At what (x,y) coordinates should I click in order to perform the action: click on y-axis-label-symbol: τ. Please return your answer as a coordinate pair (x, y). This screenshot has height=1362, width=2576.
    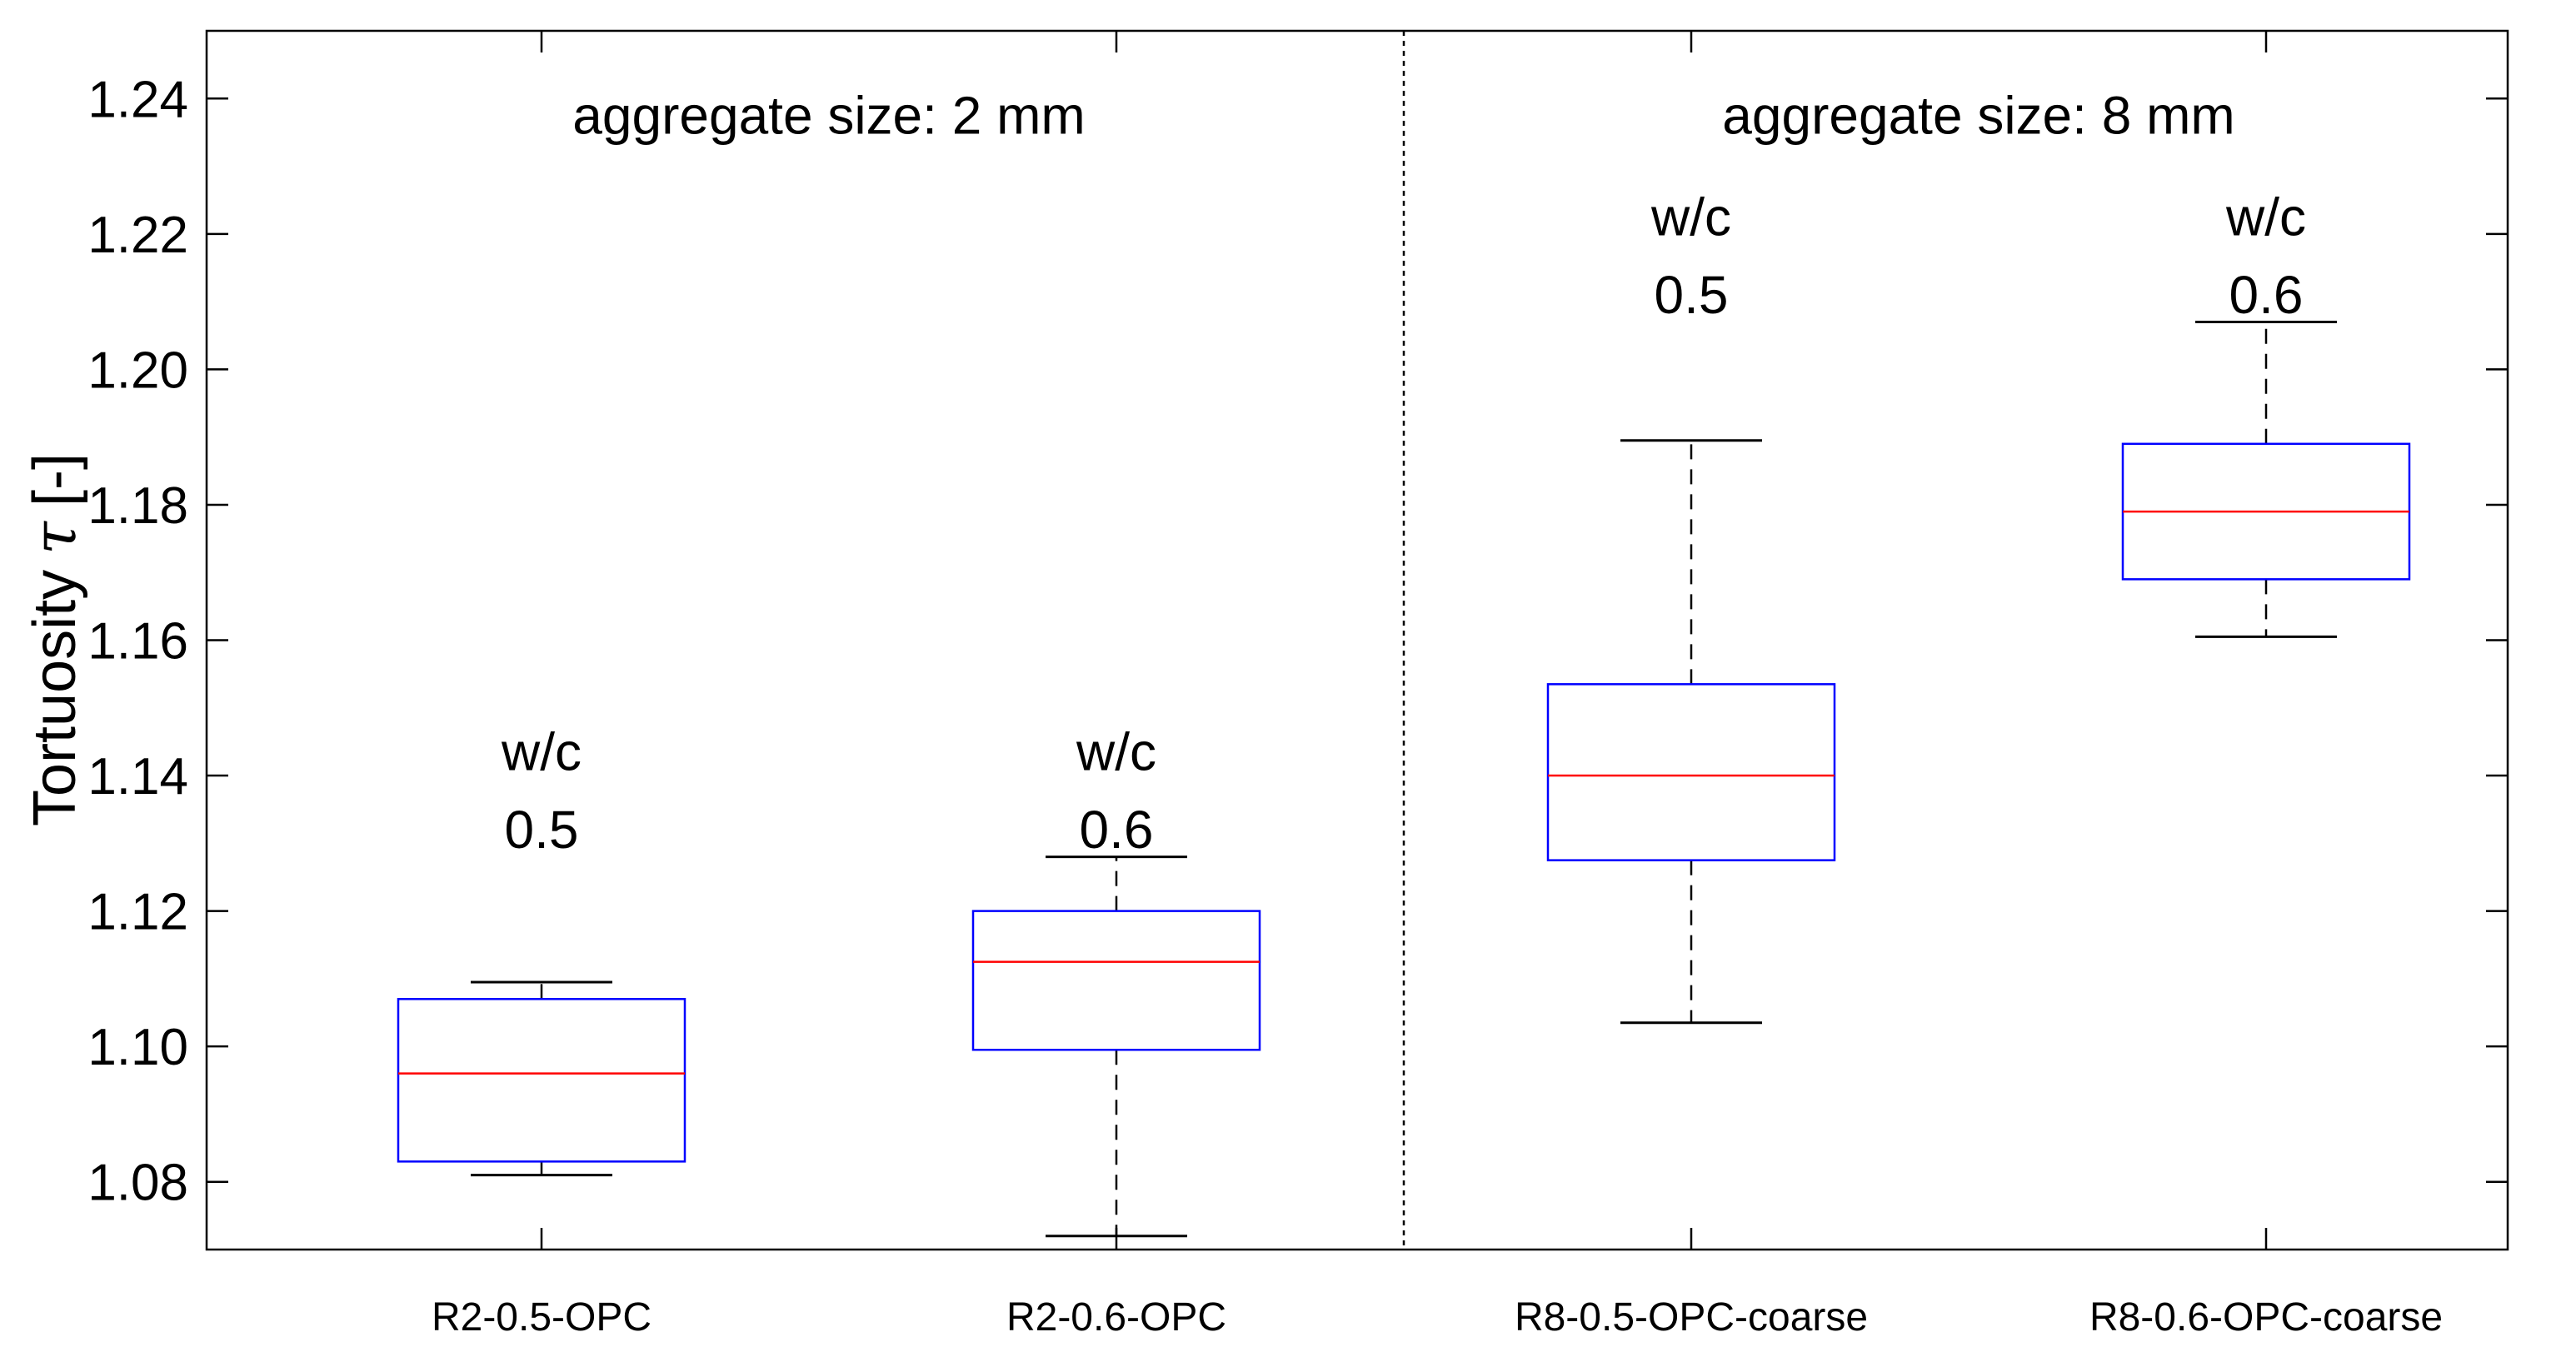
    Looking at the image, I should click on (54, 538).